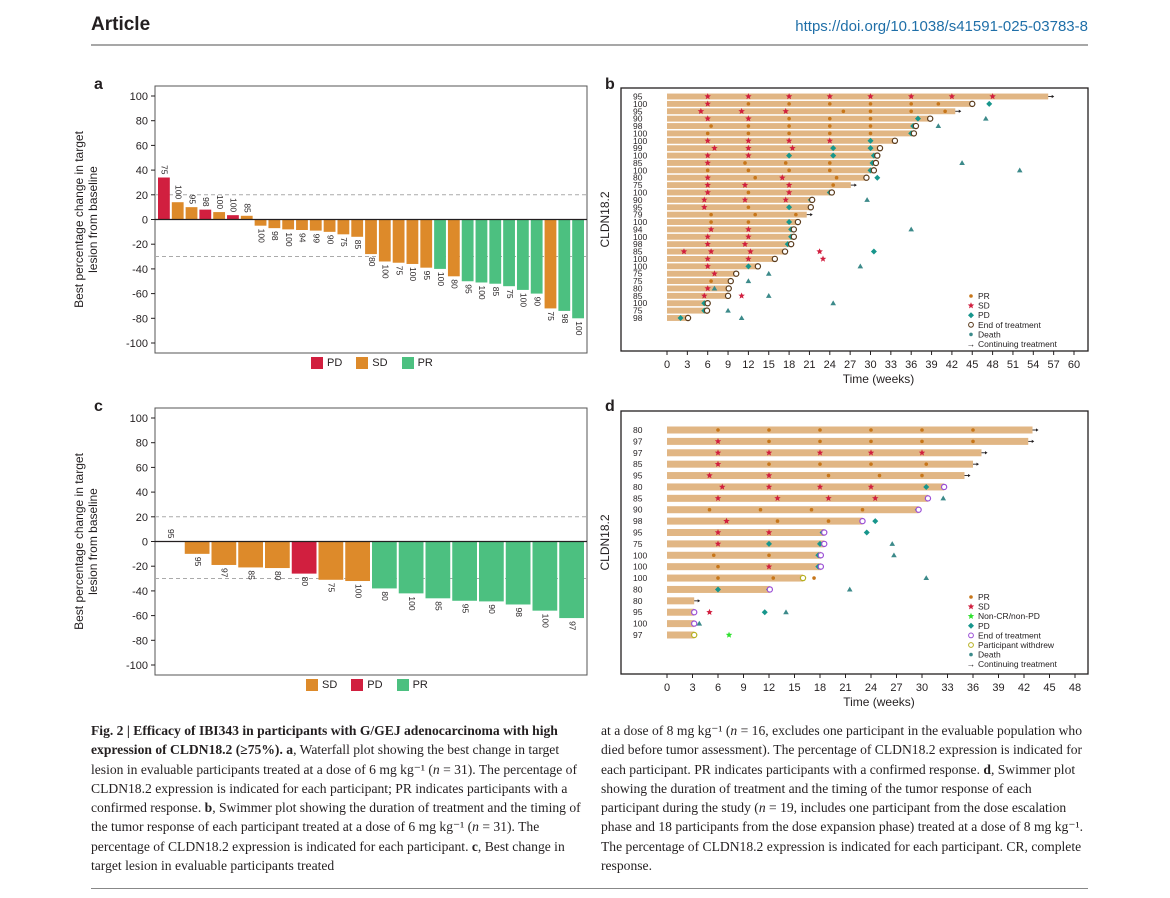  Describe the element at coordinates (989, 334) in the screenshot. I see `legend-label-b: Death` at that location.